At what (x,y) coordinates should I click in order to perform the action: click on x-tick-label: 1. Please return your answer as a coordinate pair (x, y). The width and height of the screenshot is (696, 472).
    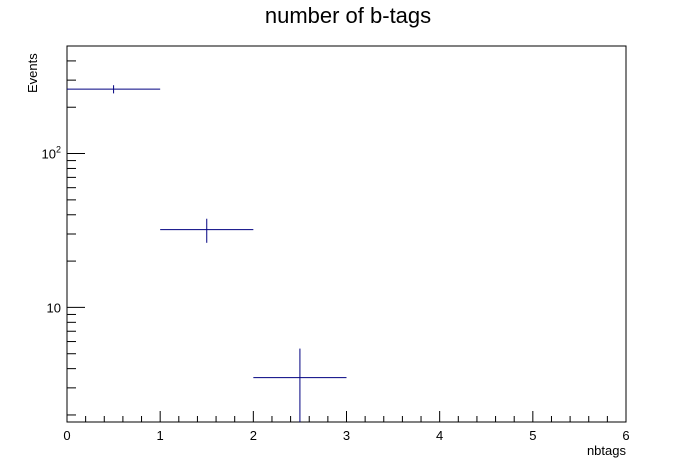
    Looking at the image, I should click on (160, 435).